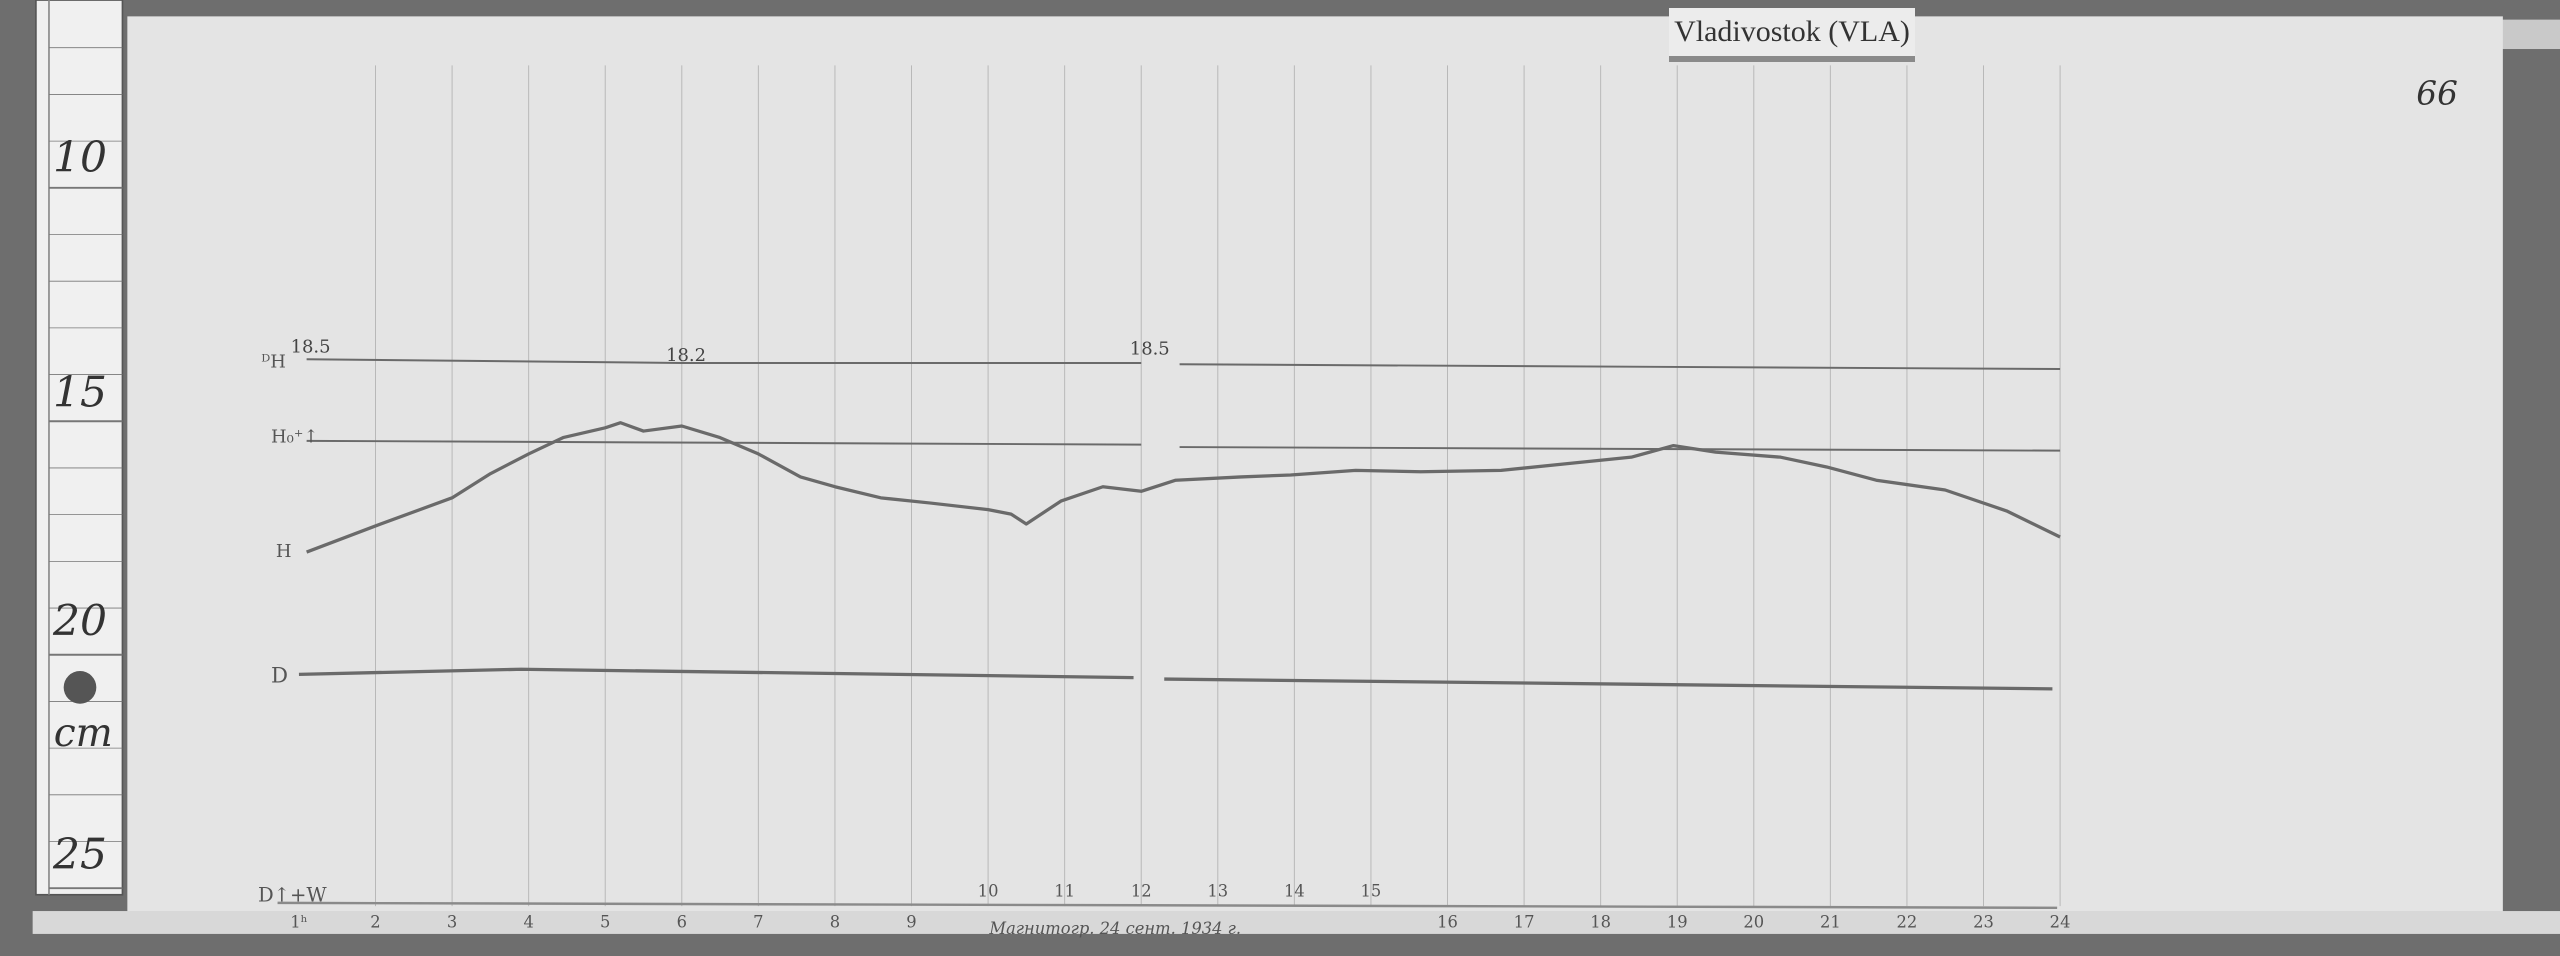 The height and width of the screenshot is (956, 2560). What do you see at coordinates (1064, 890) in the screenshot?
I see `x-tick-label: 11` at bounding box center [1064, 890].